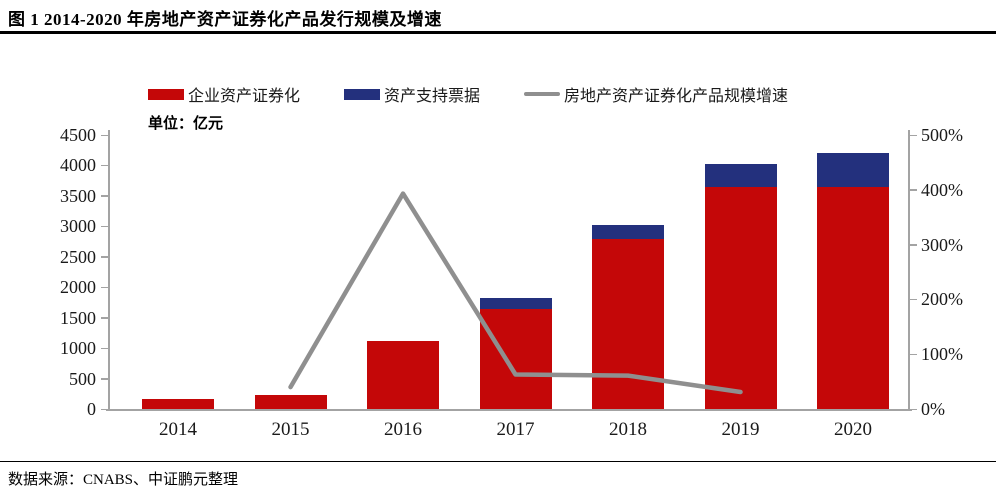  I want to click on x-axis-label-2018: 2018, so click(628, 429).